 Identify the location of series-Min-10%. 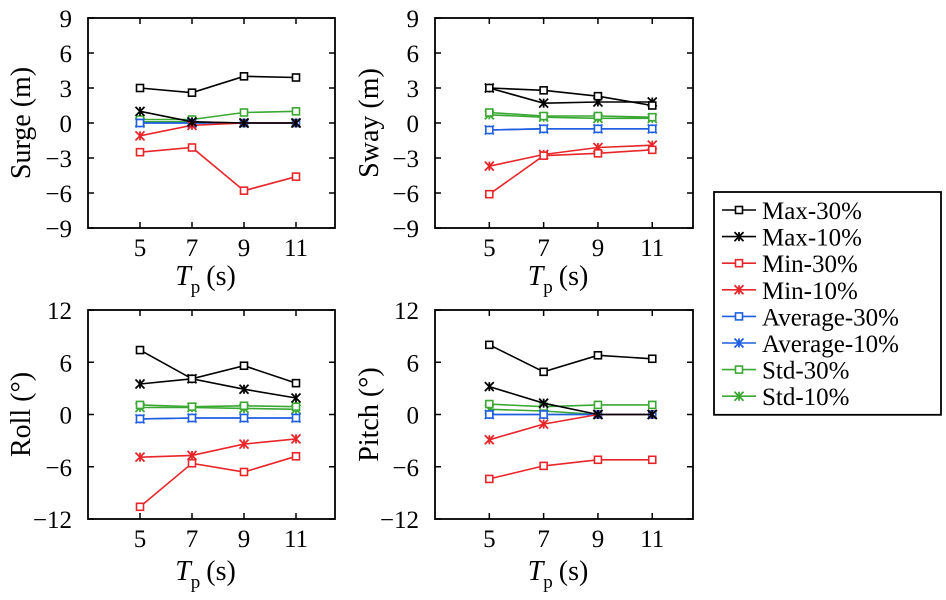
(218, 448).